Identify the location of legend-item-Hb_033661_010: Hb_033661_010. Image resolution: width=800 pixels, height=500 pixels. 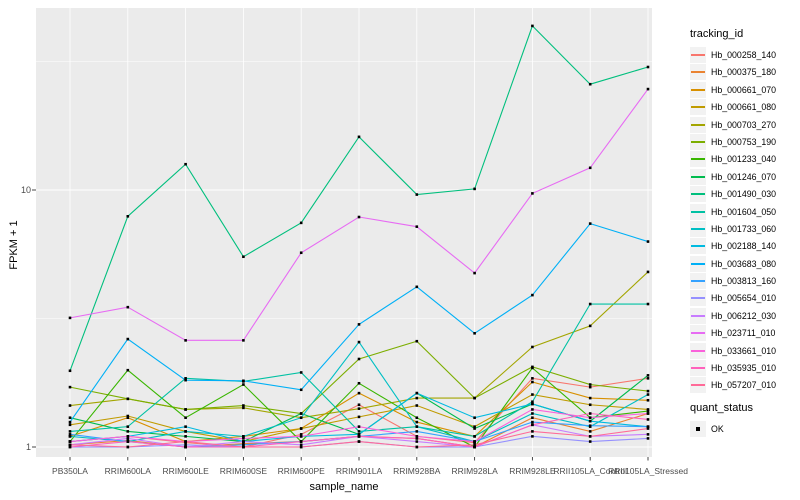
(745, 350).